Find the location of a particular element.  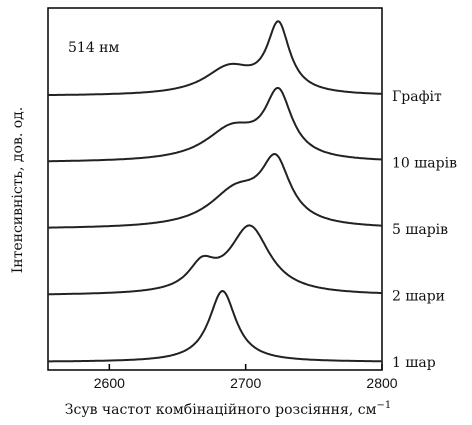

series-label: 2 шари is located at coordinates (418, 297).